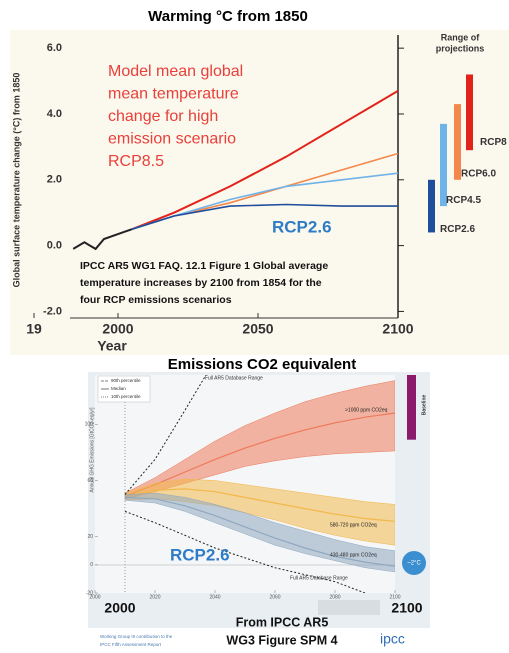 Image resolution: width=509 pixels, height=653 pixels. What do you see at coordinates (54, 246) in the screenshot?
I see `y-tick-label: 0.0` at bounding box center [54, 246].